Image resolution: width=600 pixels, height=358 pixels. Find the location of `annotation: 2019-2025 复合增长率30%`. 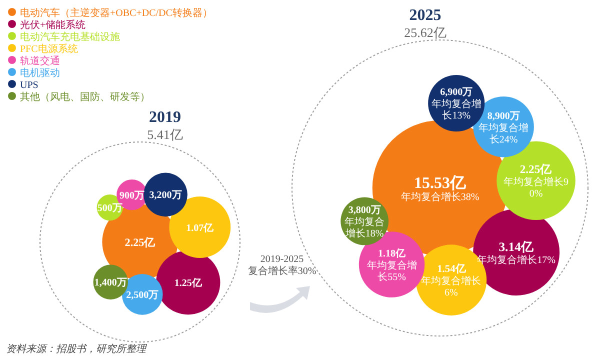

annotation: 2019-2025 复合增长率30% is located at coordinates (282, 265).